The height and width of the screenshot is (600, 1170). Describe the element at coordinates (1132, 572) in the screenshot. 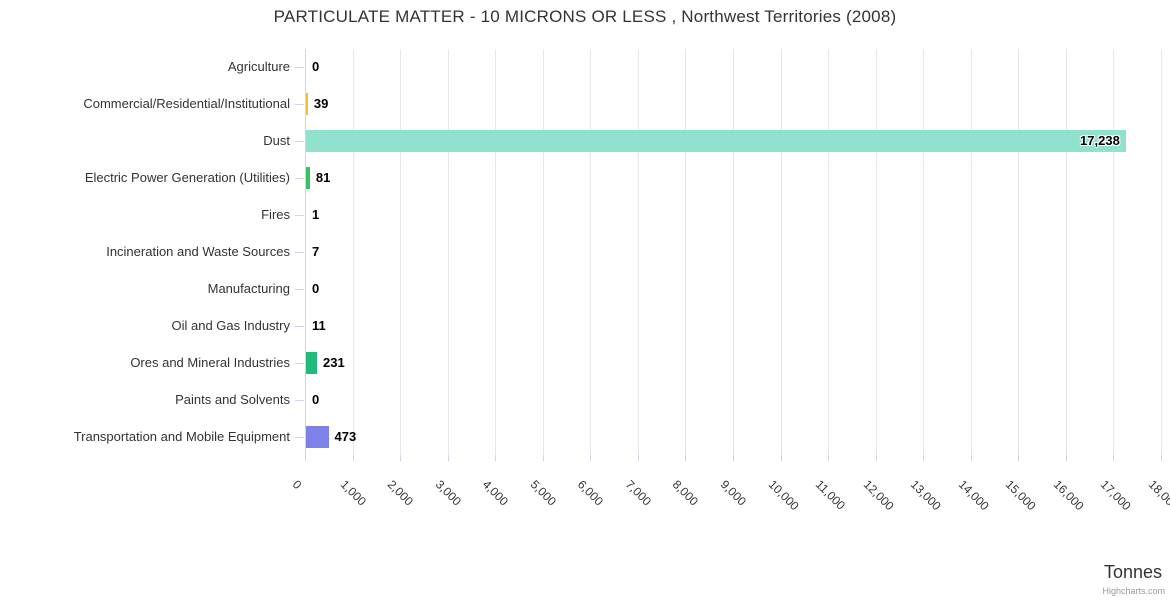

I see `x-axis-title: Tonnes` at that location.